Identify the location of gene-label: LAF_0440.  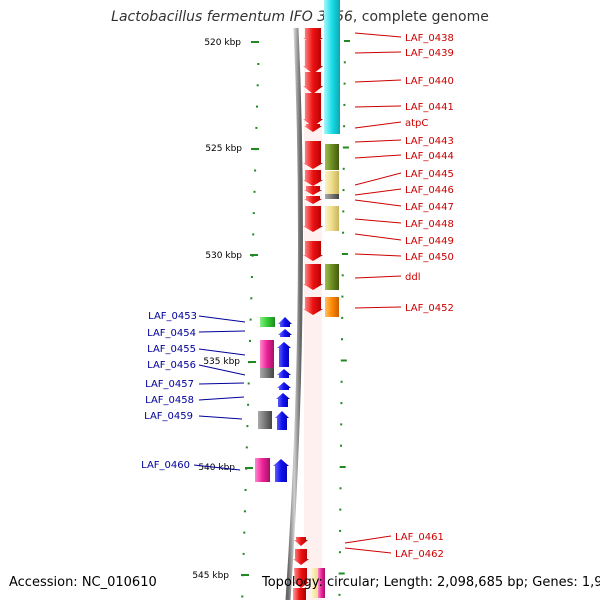
(429, 81).